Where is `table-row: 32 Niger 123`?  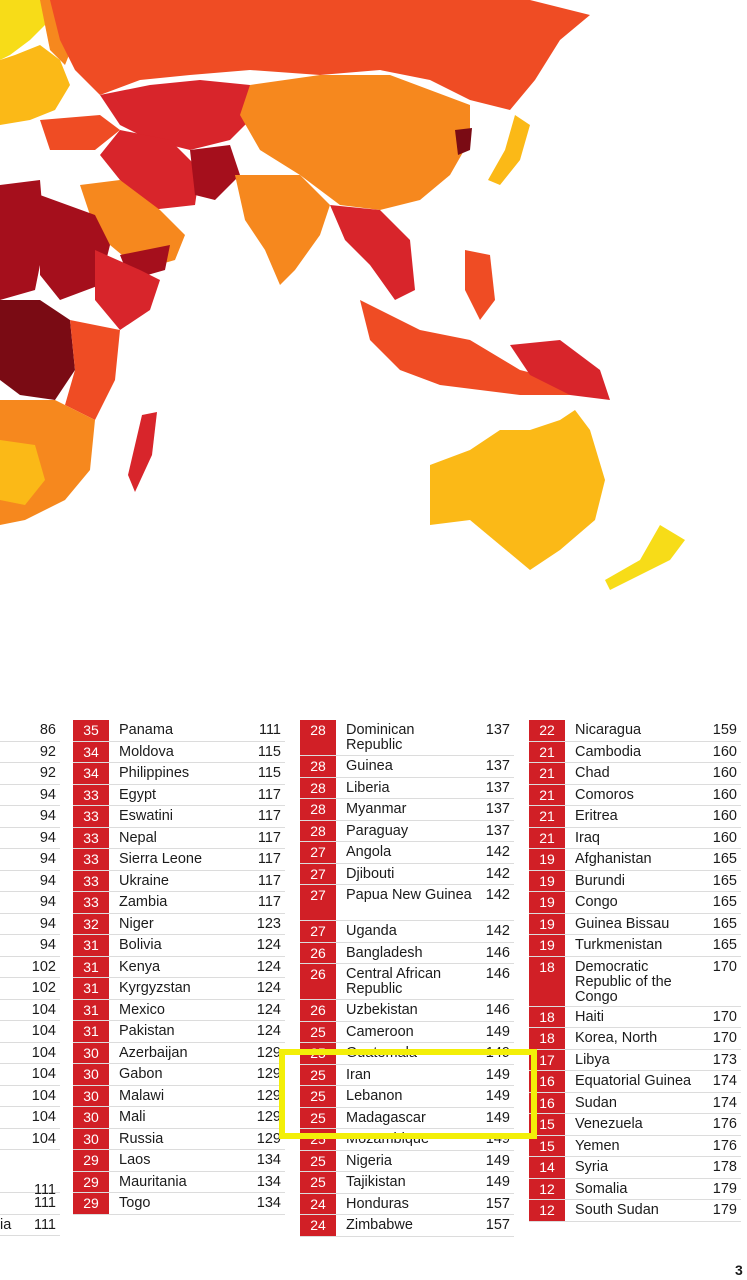
table-row: 32 Niger 123 is located at coordinates (179, 924).